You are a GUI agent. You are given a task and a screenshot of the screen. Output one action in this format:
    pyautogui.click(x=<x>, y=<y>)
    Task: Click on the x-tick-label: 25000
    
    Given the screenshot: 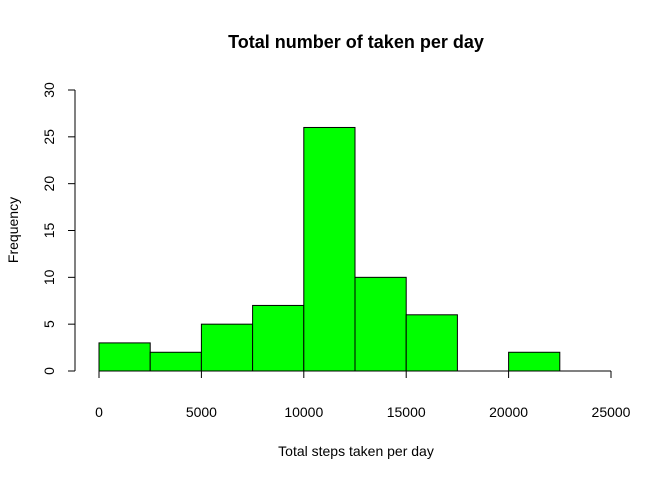 What is the action you would take?
    pyautogui.click(x=611, y=412)
    